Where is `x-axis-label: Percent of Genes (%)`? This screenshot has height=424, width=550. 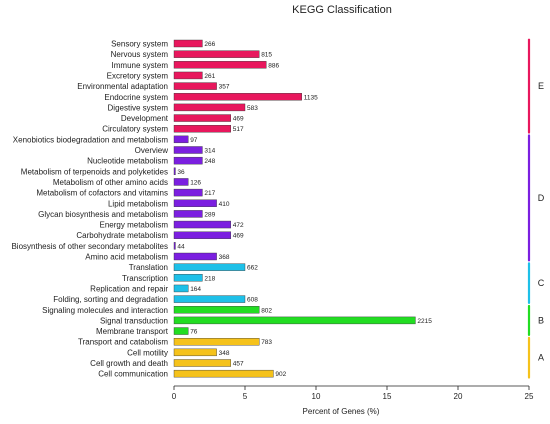
x-axis-label: Percent of Genes (%) is located at coordinates (341, 411).